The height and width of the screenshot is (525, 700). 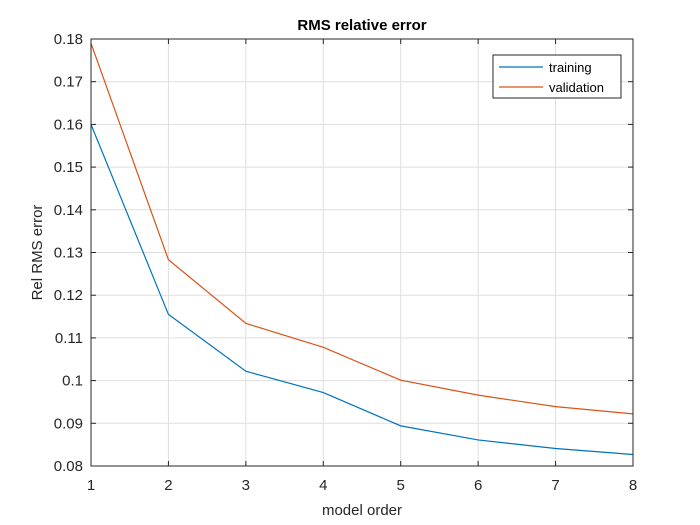 What do you see at coordinates (68, 466) in the screenshot?
I see `y-tick-label: 0.08` at bounding box center [68, 466].